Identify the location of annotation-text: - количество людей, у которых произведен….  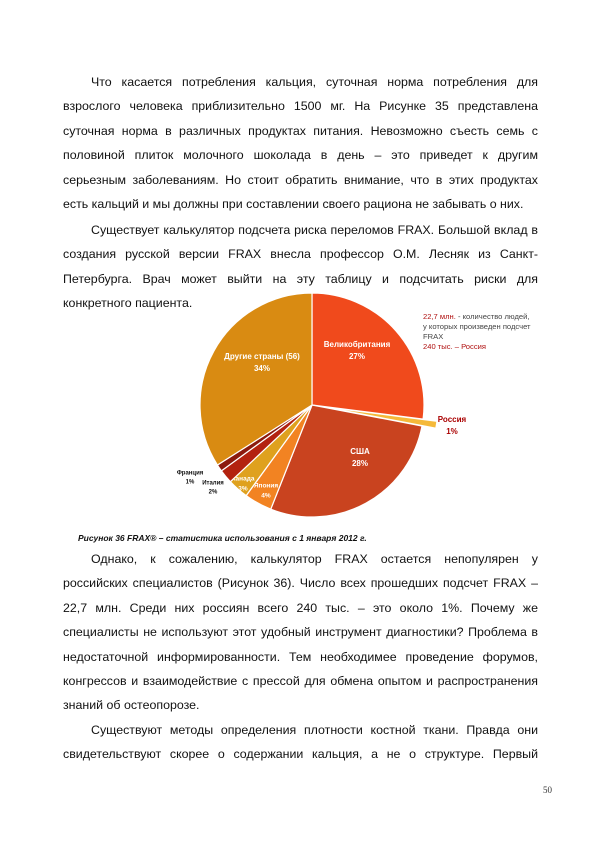
(477, 326).